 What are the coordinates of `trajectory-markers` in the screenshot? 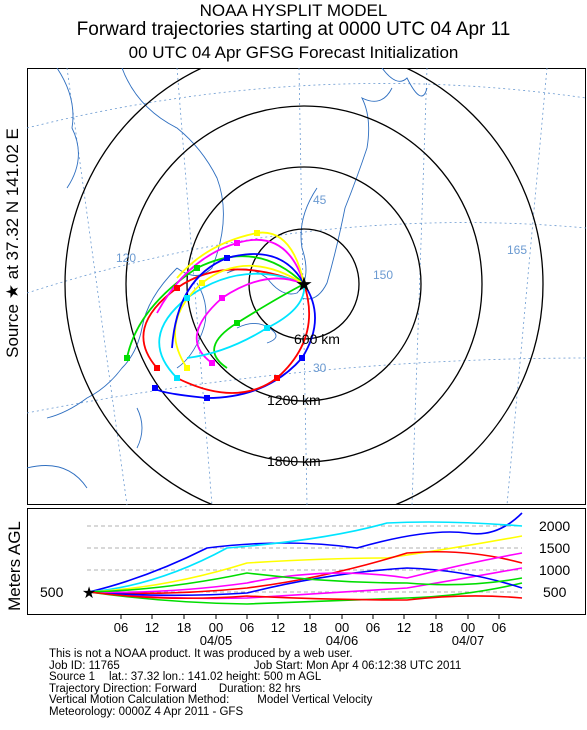 It's located at (214, 315).